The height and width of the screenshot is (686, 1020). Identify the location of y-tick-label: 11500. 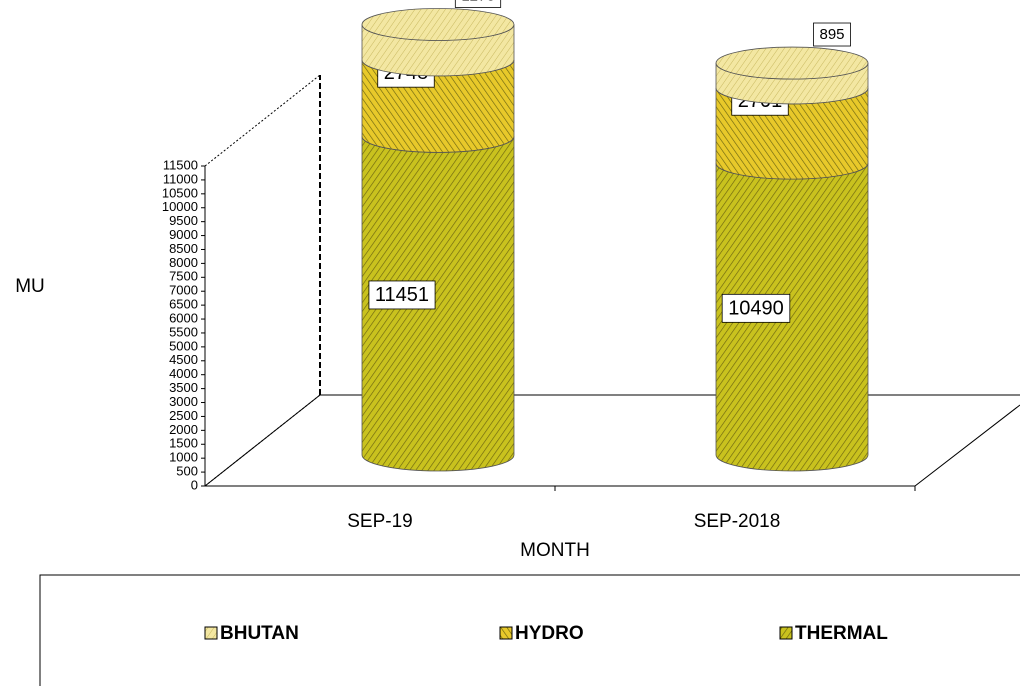
(180, 164).